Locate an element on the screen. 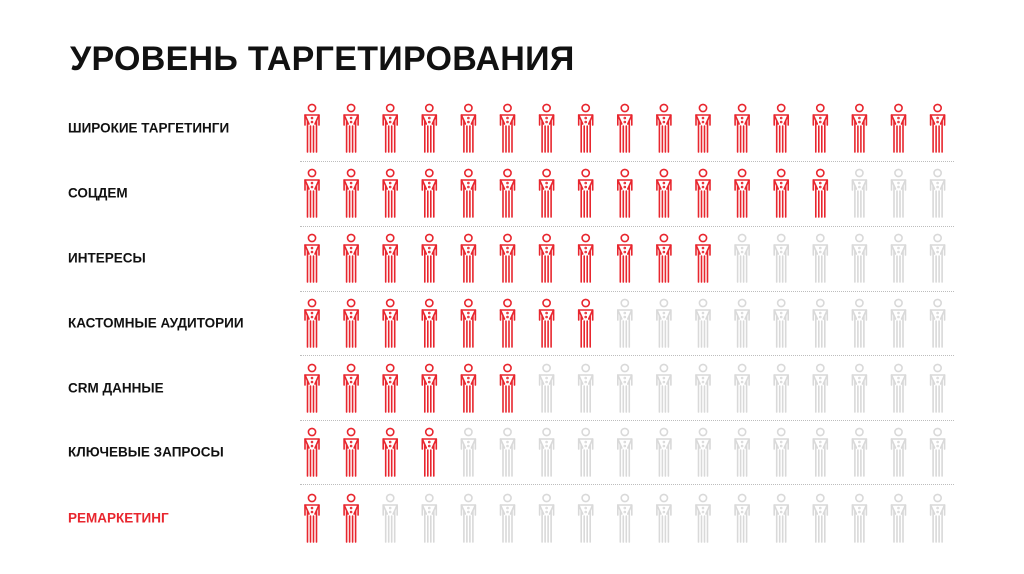 The image size is (1024, 574). row-label: КАСТОМНЫЕ АУДИТОРИИ is located at coordinates (156, 323).